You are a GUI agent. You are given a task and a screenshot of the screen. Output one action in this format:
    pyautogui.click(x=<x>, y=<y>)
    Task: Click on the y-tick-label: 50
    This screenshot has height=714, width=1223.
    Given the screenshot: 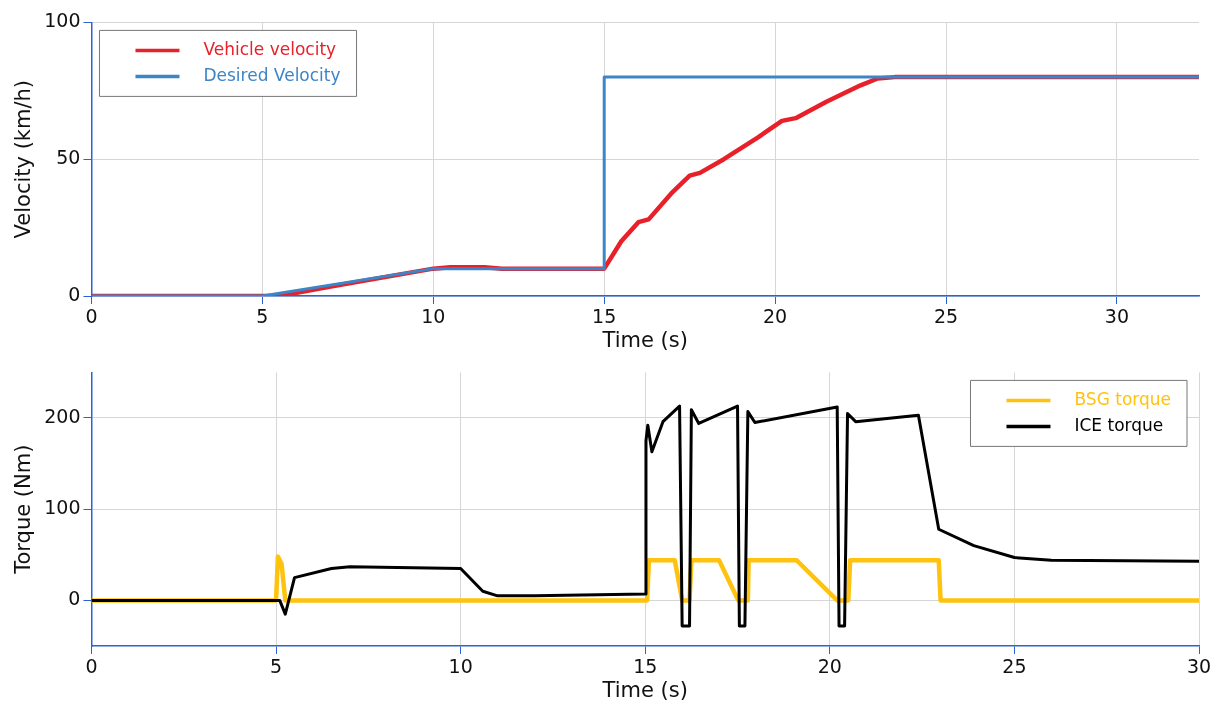 What is the action you would take?
    pyautogui.click(x=68, y=157)
    